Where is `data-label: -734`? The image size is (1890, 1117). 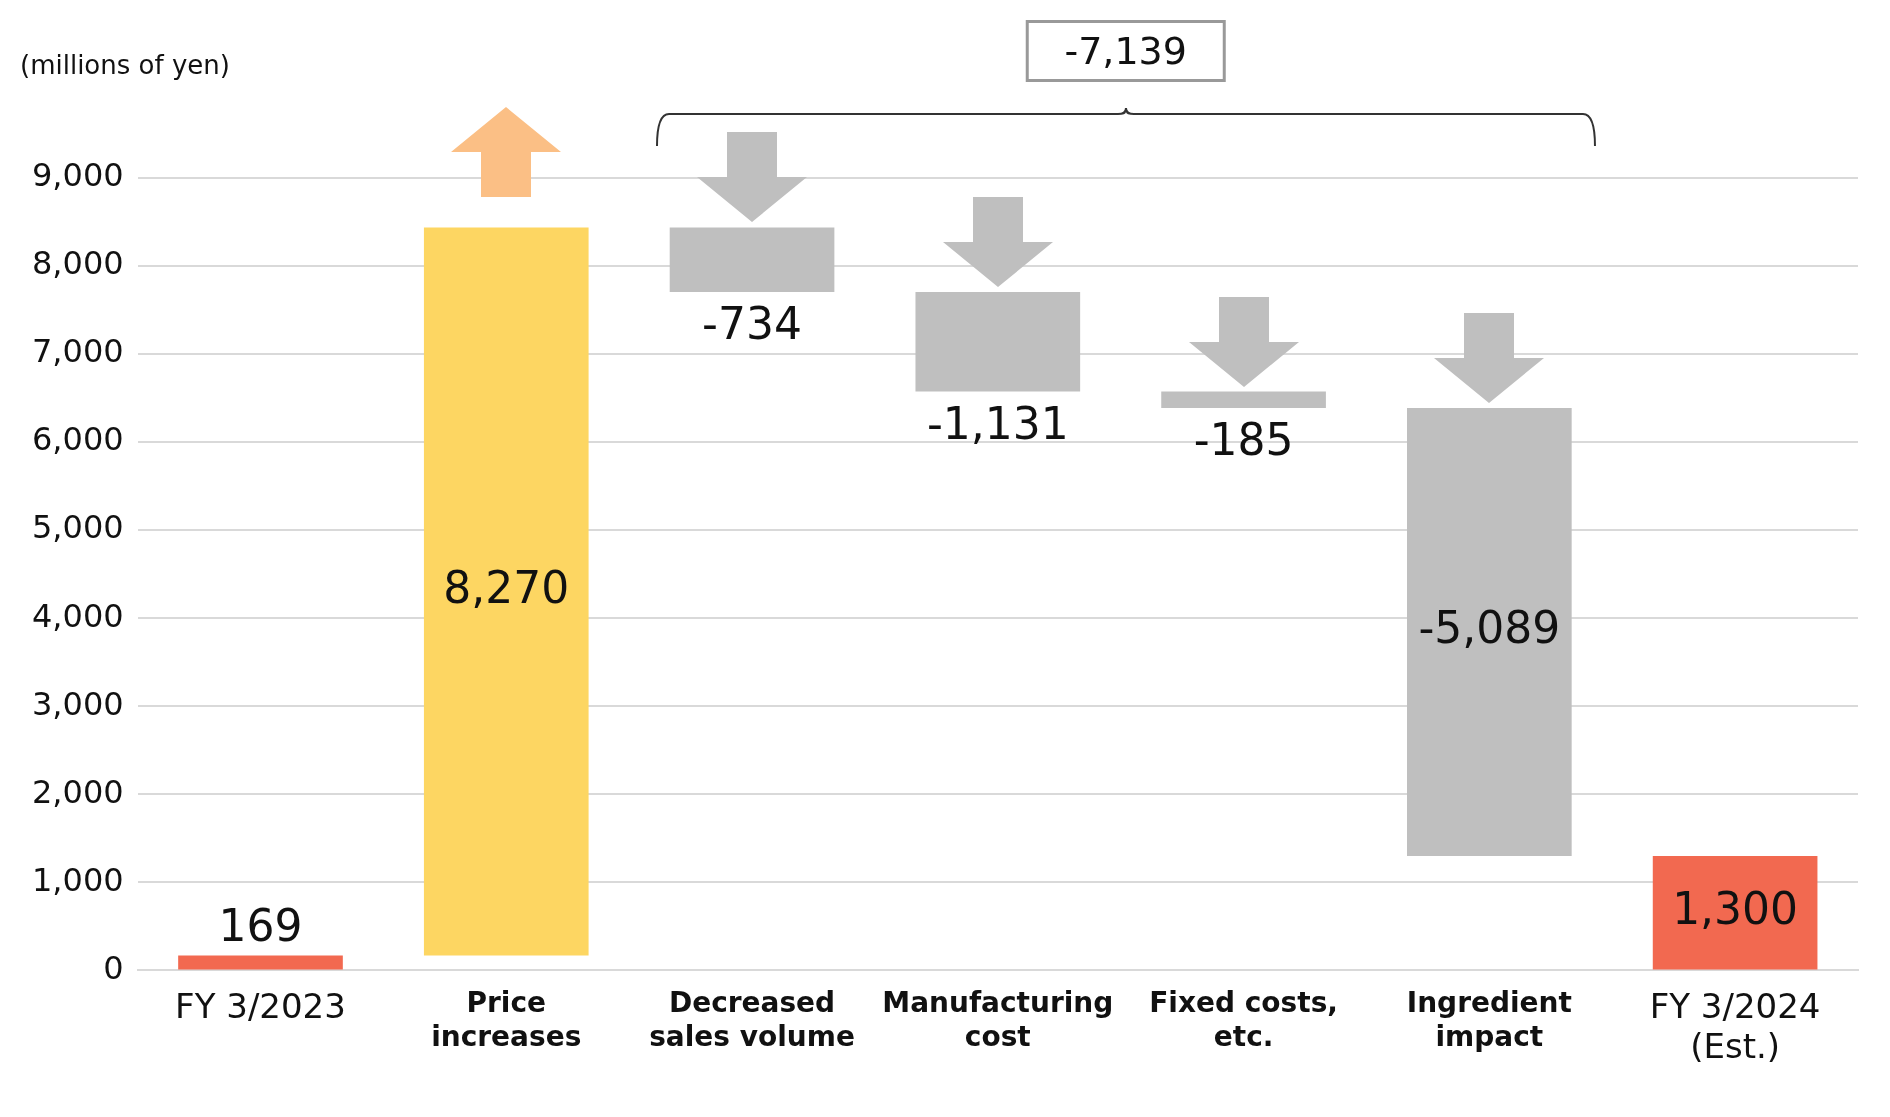 data-label: -734 is located at coordinates (752, 324).